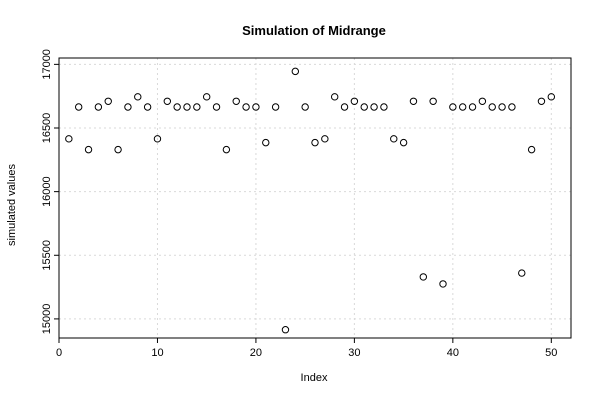 The height and width of the screenshot is (400, 599). I want to click on y-tick-label: 15500, so click(47, 255).